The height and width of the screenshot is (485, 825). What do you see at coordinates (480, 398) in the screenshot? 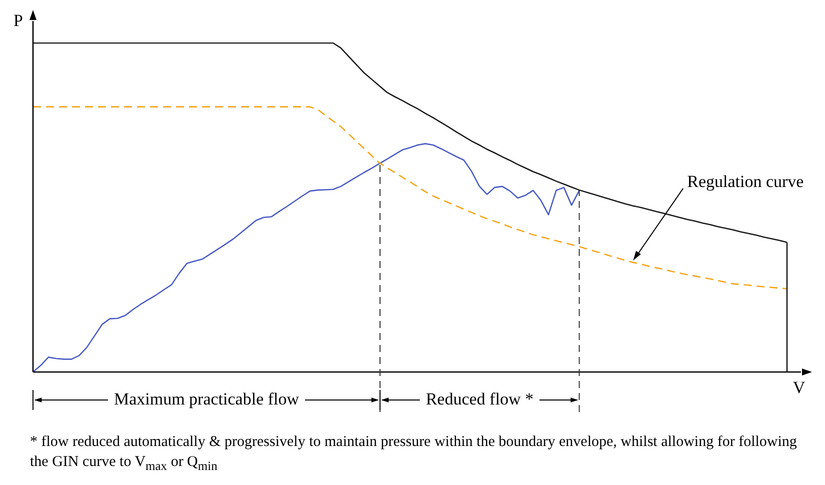
I see `text: Reduced flow *` at bounding box center [480, 398].